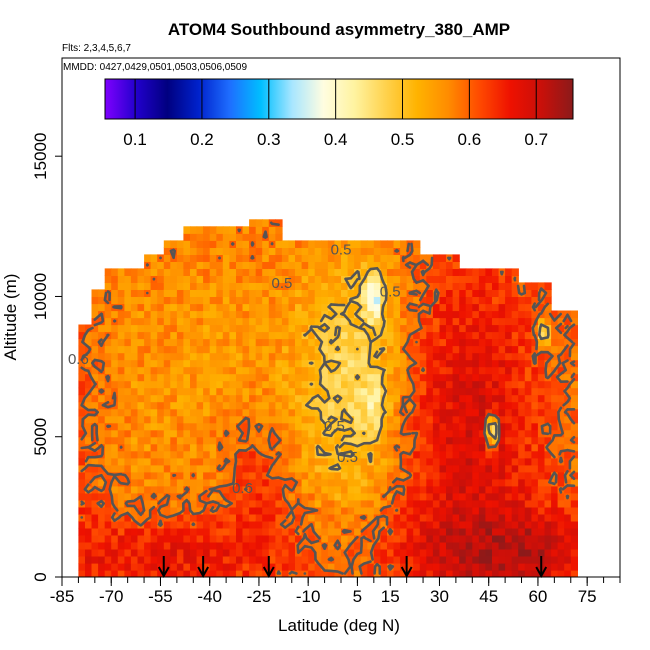 The width and height of the screenshot is (650, 650). I want to click on flight-arrow, so click(406, 567).